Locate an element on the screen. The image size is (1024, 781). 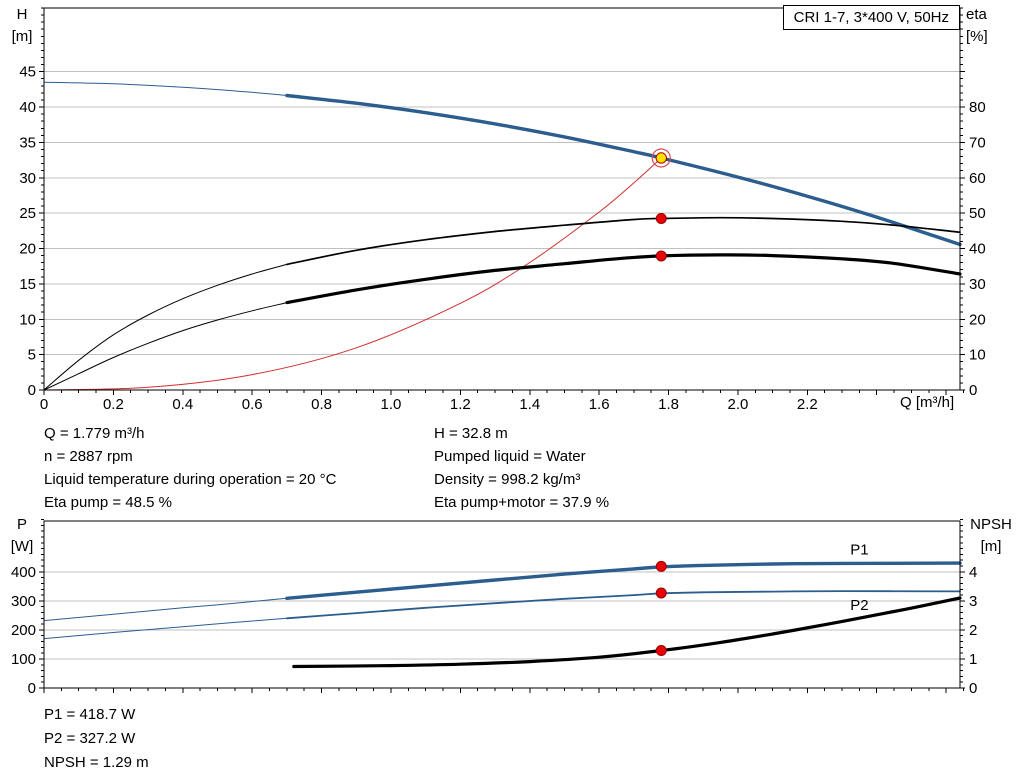
curve-npsh is located at coordinates (627, 632).